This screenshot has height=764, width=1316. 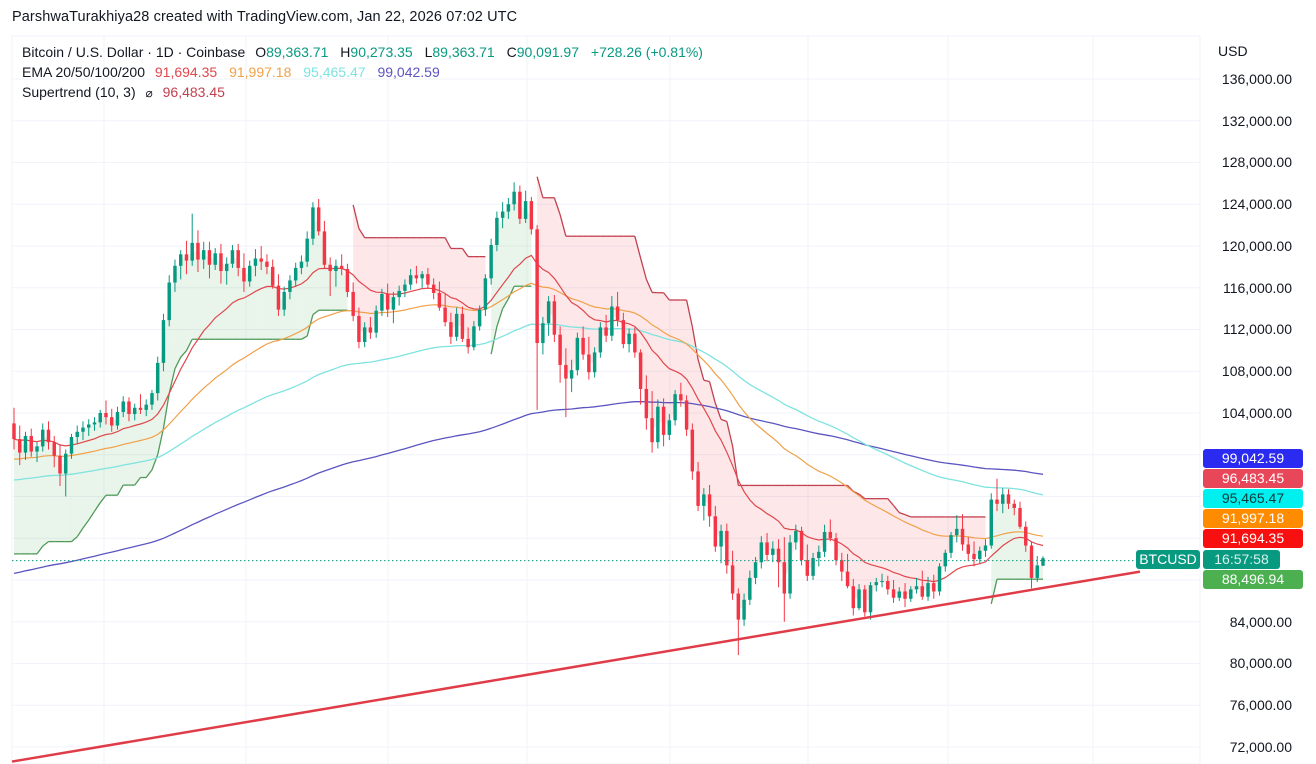 I want to click on supertrend-price-tag: 96,483.45, so click(x=1253, y=478).